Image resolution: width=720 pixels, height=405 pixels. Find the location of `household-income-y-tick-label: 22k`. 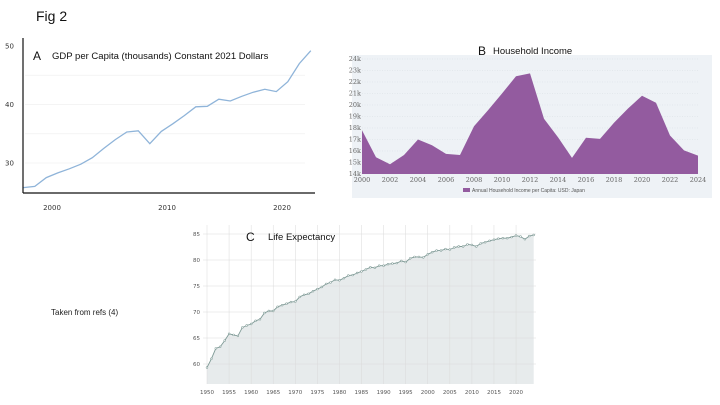

household-income-y-tick-label: 22k is located at coordinates (355, 82).